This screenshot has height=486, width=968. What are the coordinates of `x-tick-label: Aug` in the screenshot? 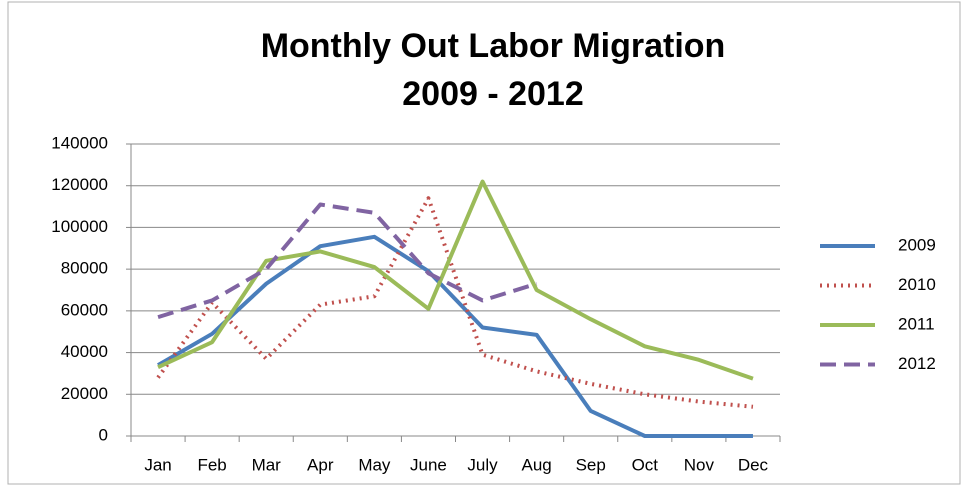 It's located at (537, 464).